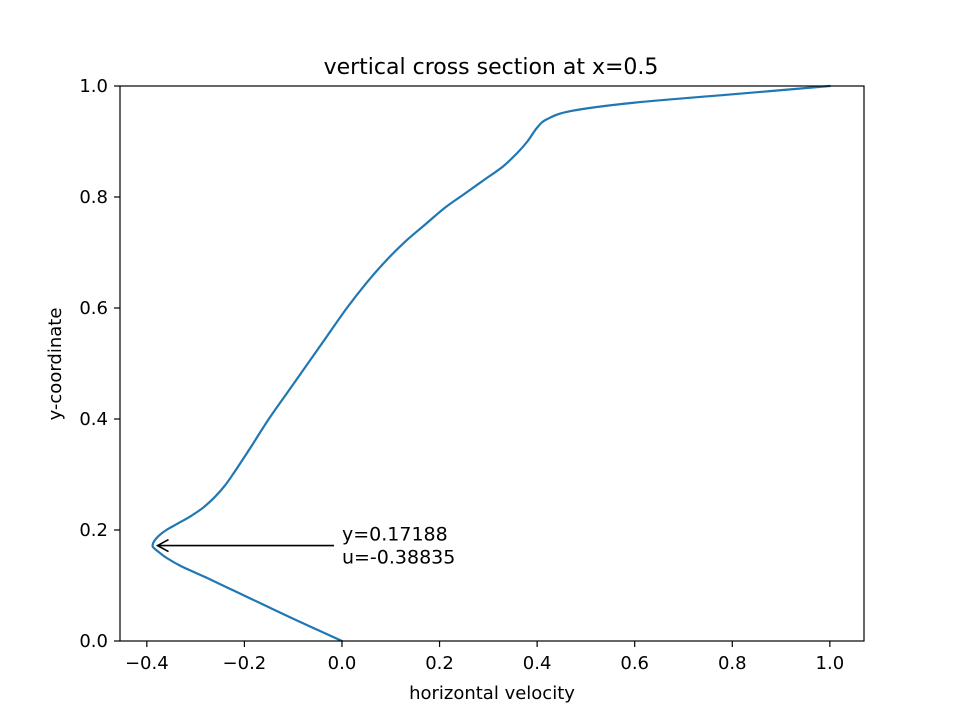 This screenshot has height=720, width=960. What do you see at coordinates (395, 535) in the screenshot?
I see `annotation-text-y: y=0.17188` at bounding box center [395, 535].